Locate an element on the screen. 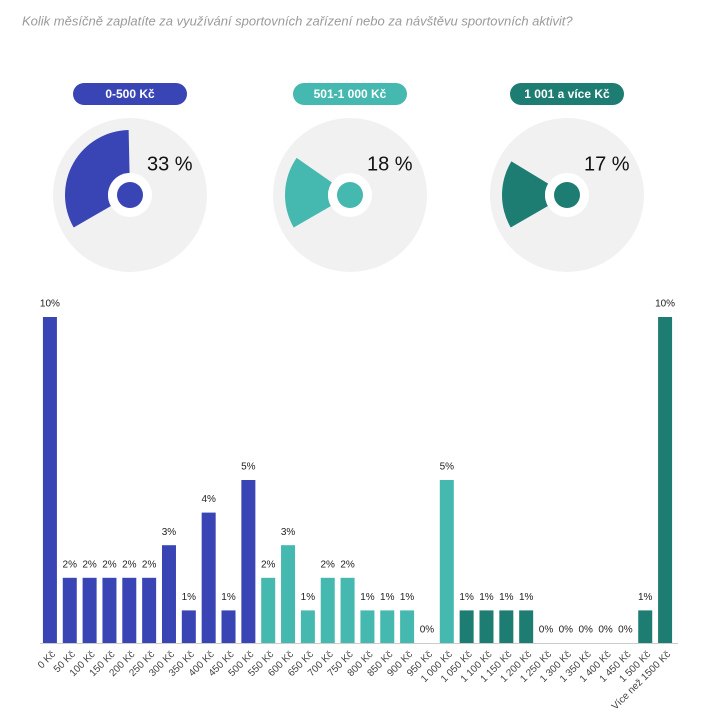  gauge-value: 33 % is located at coordinates (170, 164).